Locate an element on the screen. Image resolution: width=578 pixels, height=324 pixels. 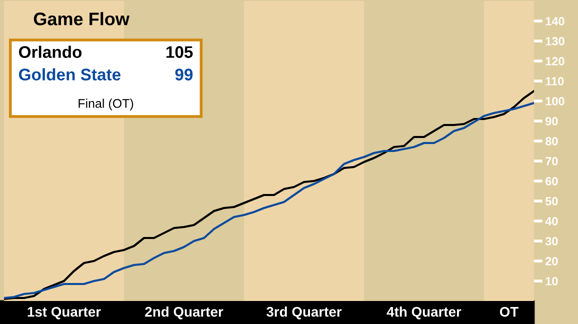
text: 2nd Quarter is located at coordinates (184, 313).